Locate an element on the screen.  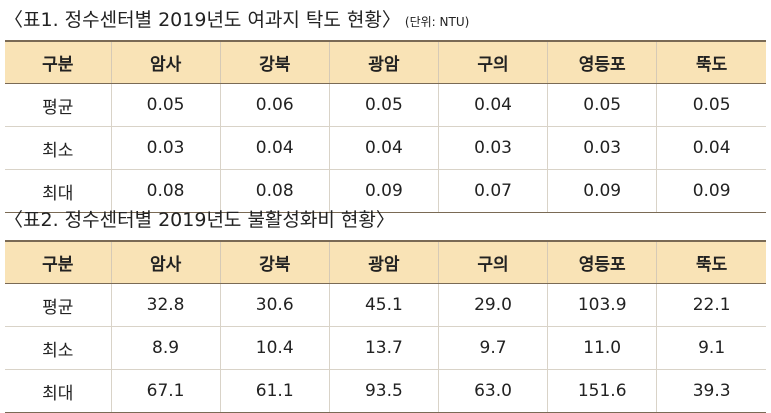
table2-header-row: 구분 암사 강북 광암 구의 영등포 뚝도 is located at coordinates (385, 262).